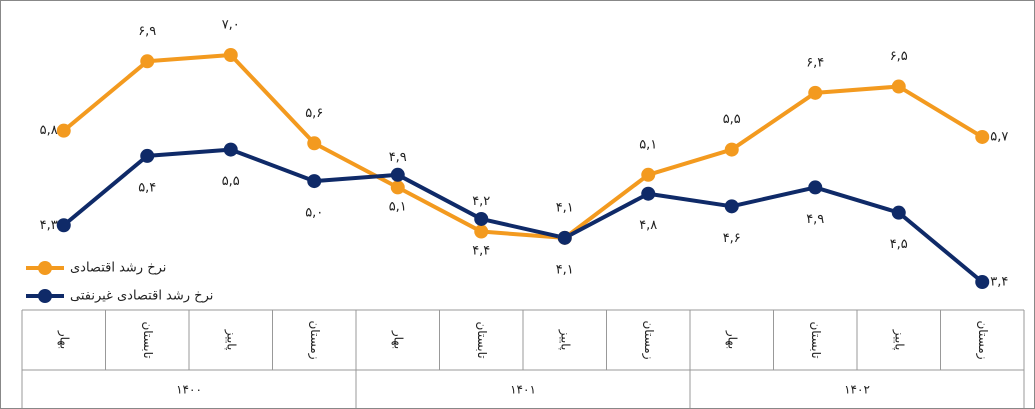 The image size is (1035, 409). What do you see at coordinates (147, 31) in the screenshot?
I see `data-label: ۶,۹` at bounding box center [147, 31].